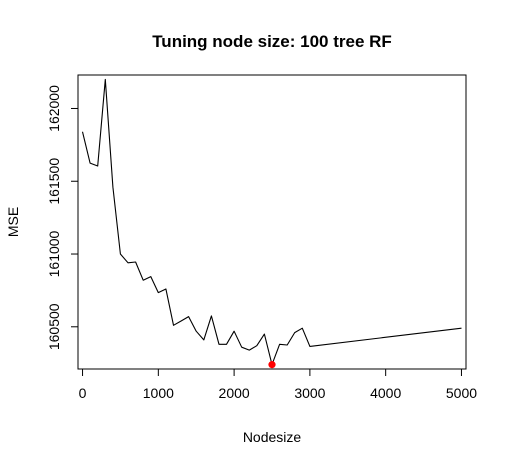 Image resolution: width=506 pixels, height=466 pixels. I want to click on y-tick-label: 161500, so click(54, 181).